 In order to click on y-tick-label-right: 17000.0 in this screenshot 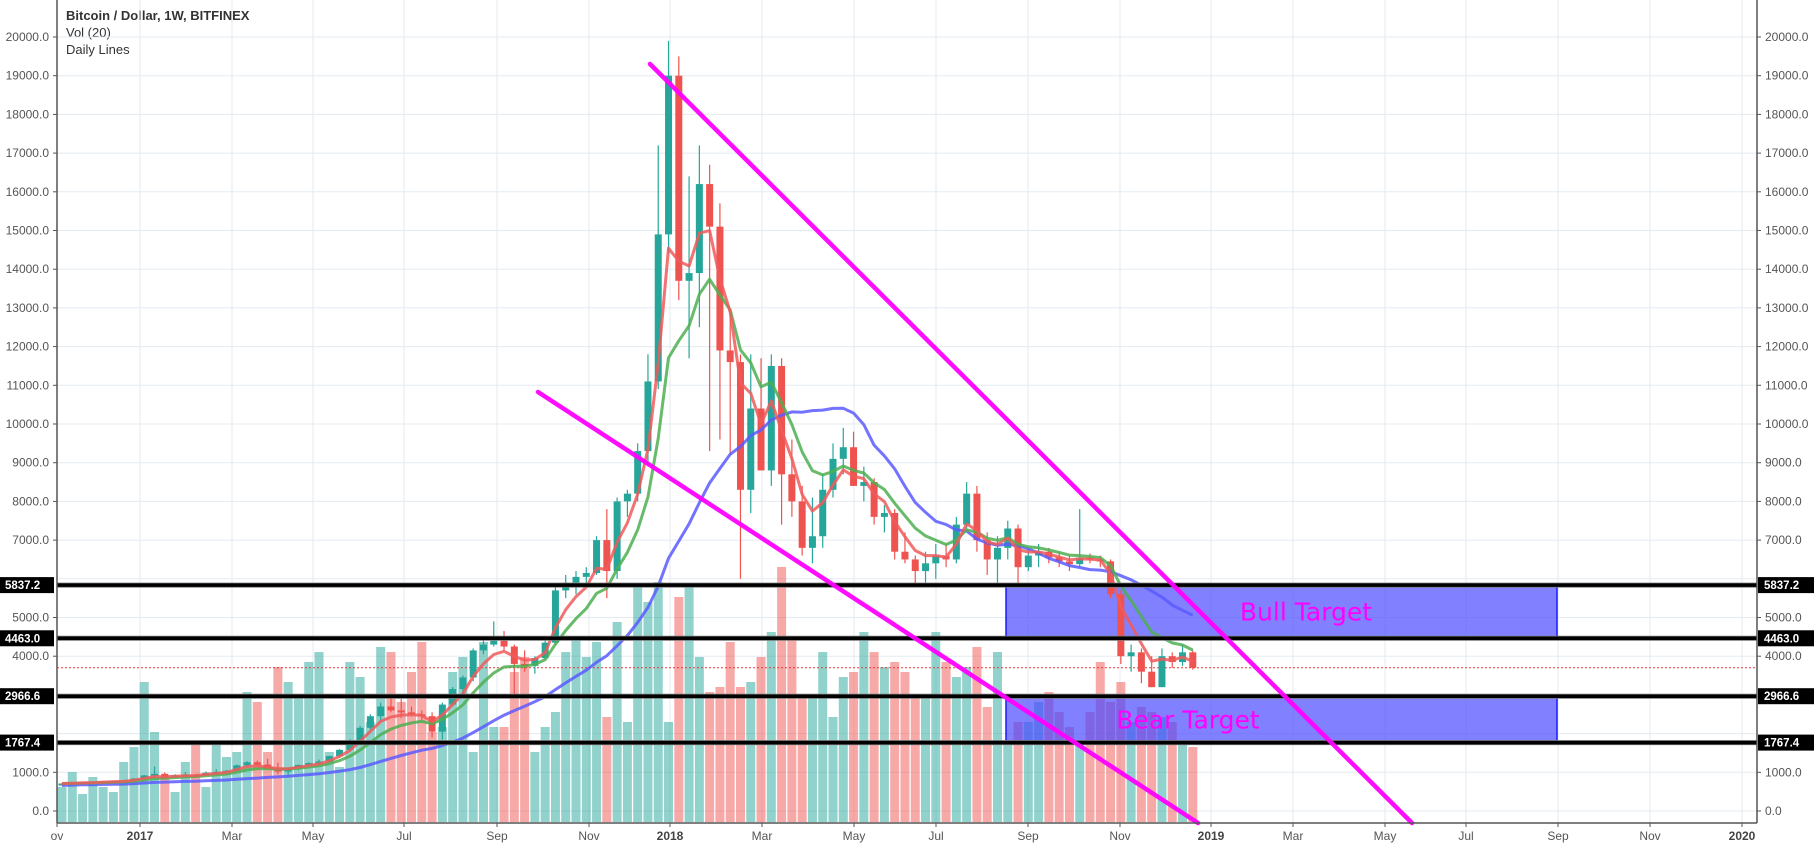, I will do `click(1787, 153)`.